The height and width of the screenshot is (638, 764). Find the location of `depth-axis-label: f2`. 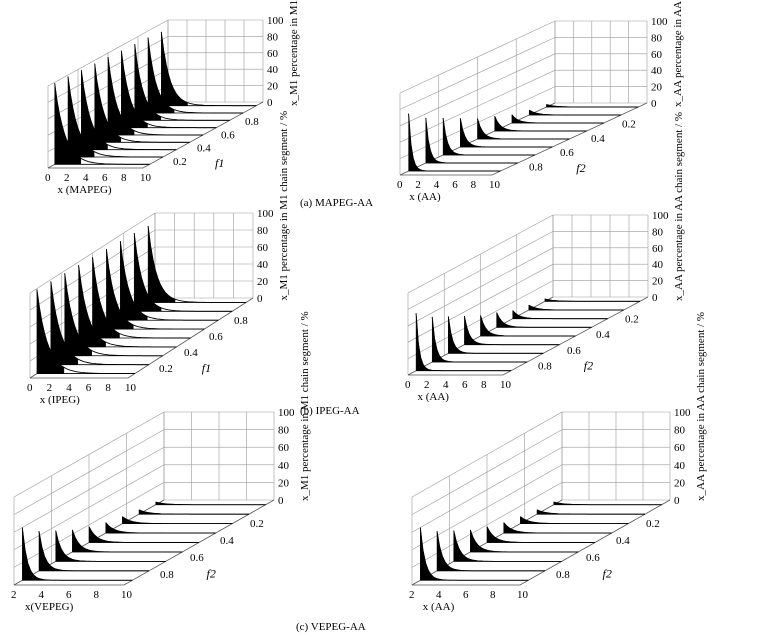

depth-axis-label: f2 is located at coordinates (211, 573).